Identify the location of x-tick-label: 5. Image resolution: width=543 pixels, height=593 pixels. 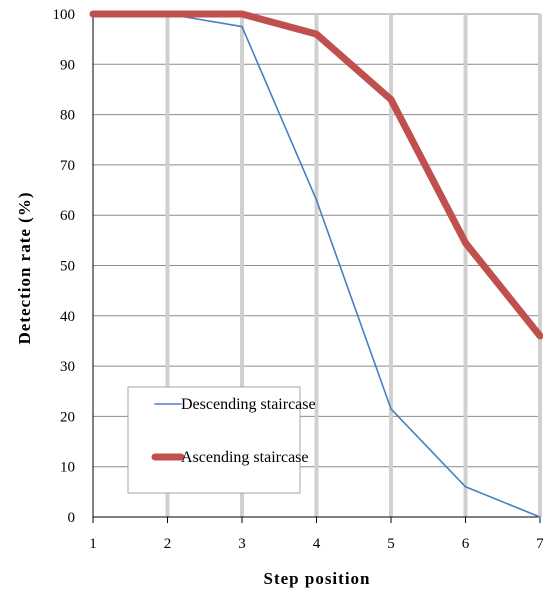
(391, 544).